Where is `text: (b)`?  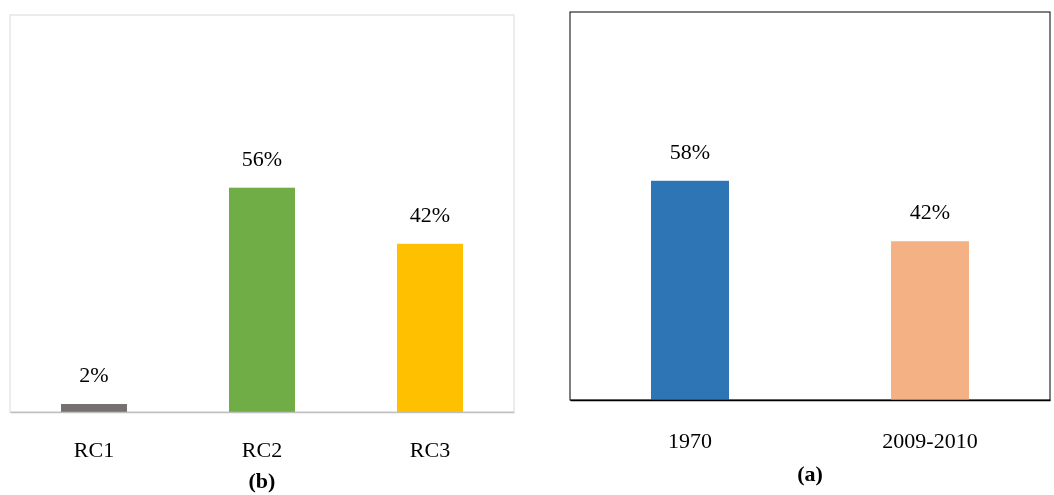
text: (b) is located at coordinates (262, 480).